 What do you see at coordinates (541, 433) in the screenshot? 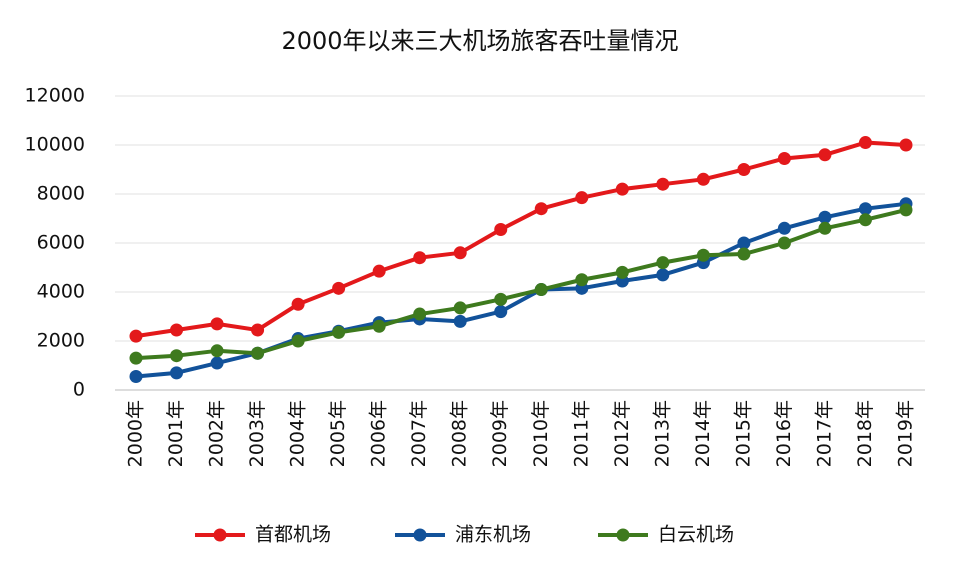
I see `x-tick-label: 2010年` at bounding box center [541, 433].